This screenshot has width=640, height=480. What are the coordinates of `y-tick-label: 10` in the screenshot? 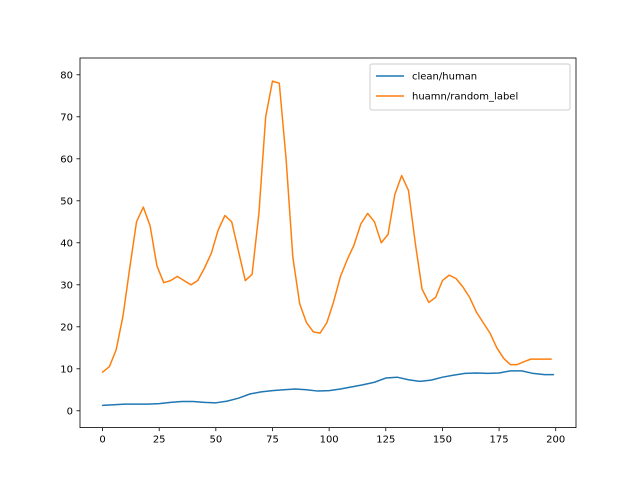 It's located at (66, 369).